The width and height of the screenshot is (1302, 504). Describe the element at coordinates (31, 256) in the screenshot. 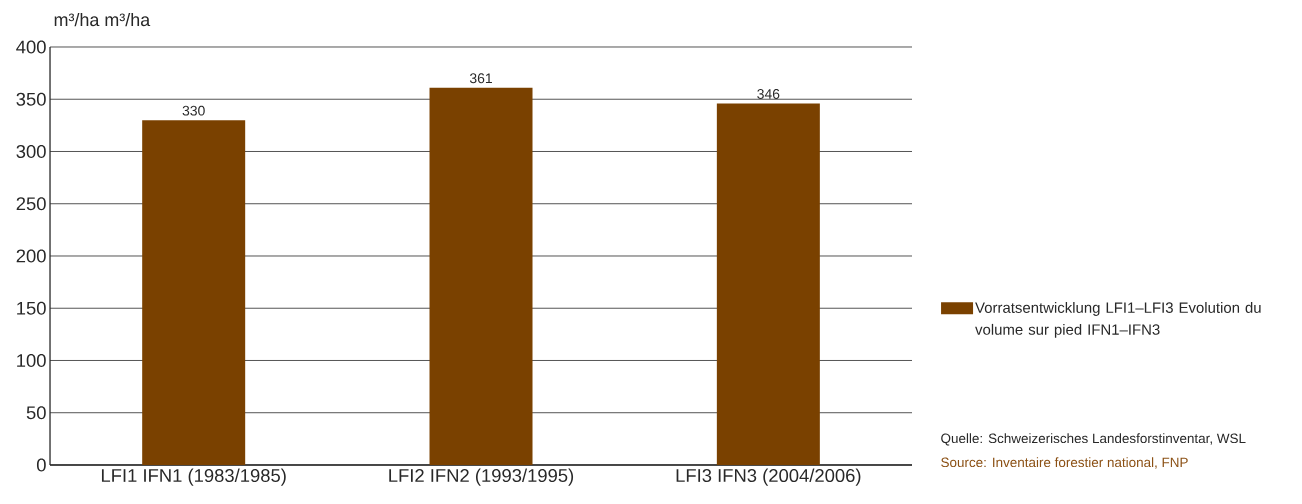

I see `y-tick-label: 200` at that location.